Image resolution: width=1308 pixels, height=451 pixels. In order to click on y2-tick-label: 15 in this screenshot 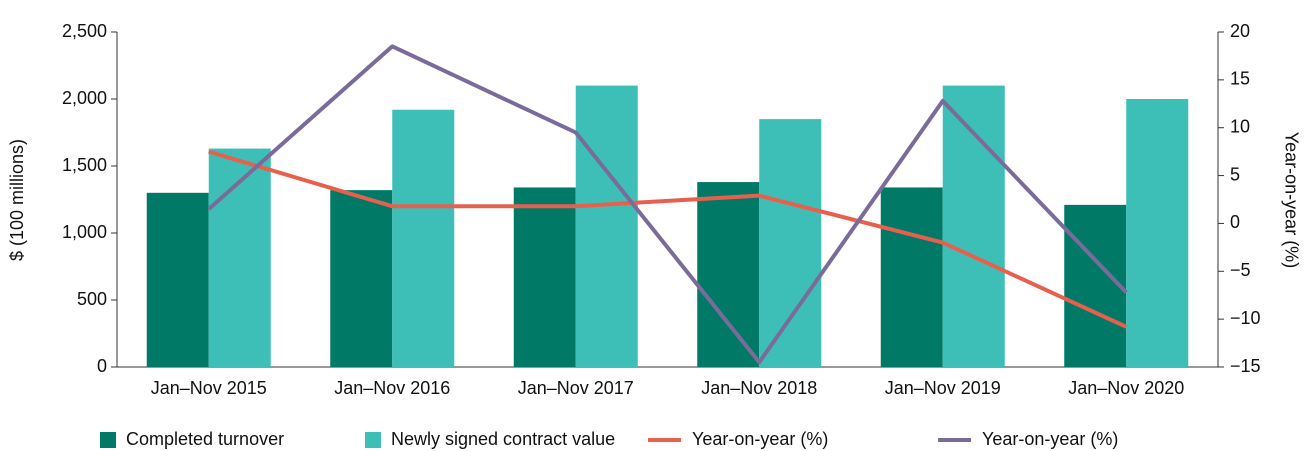, I will do `click(1240, 79)`.